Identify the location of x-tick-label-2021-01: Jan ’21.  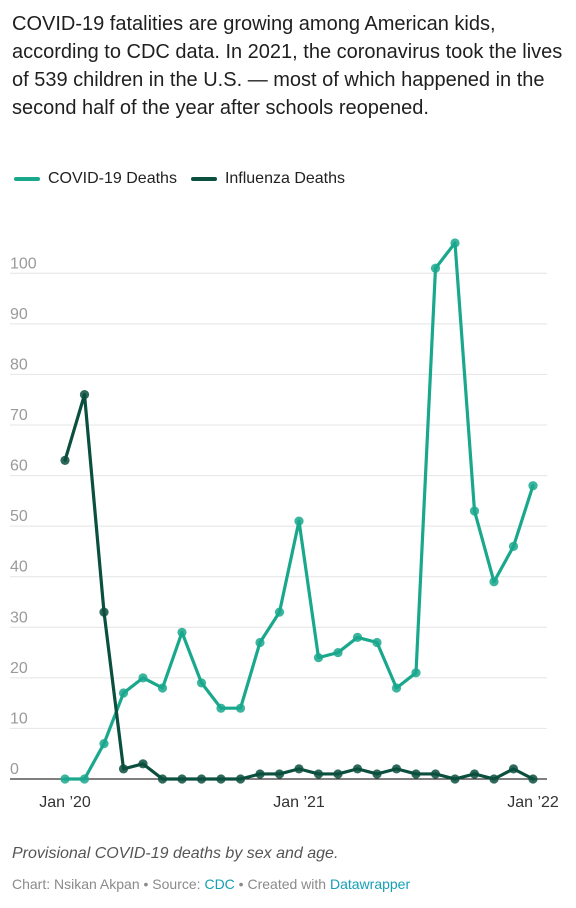
(299, 802).